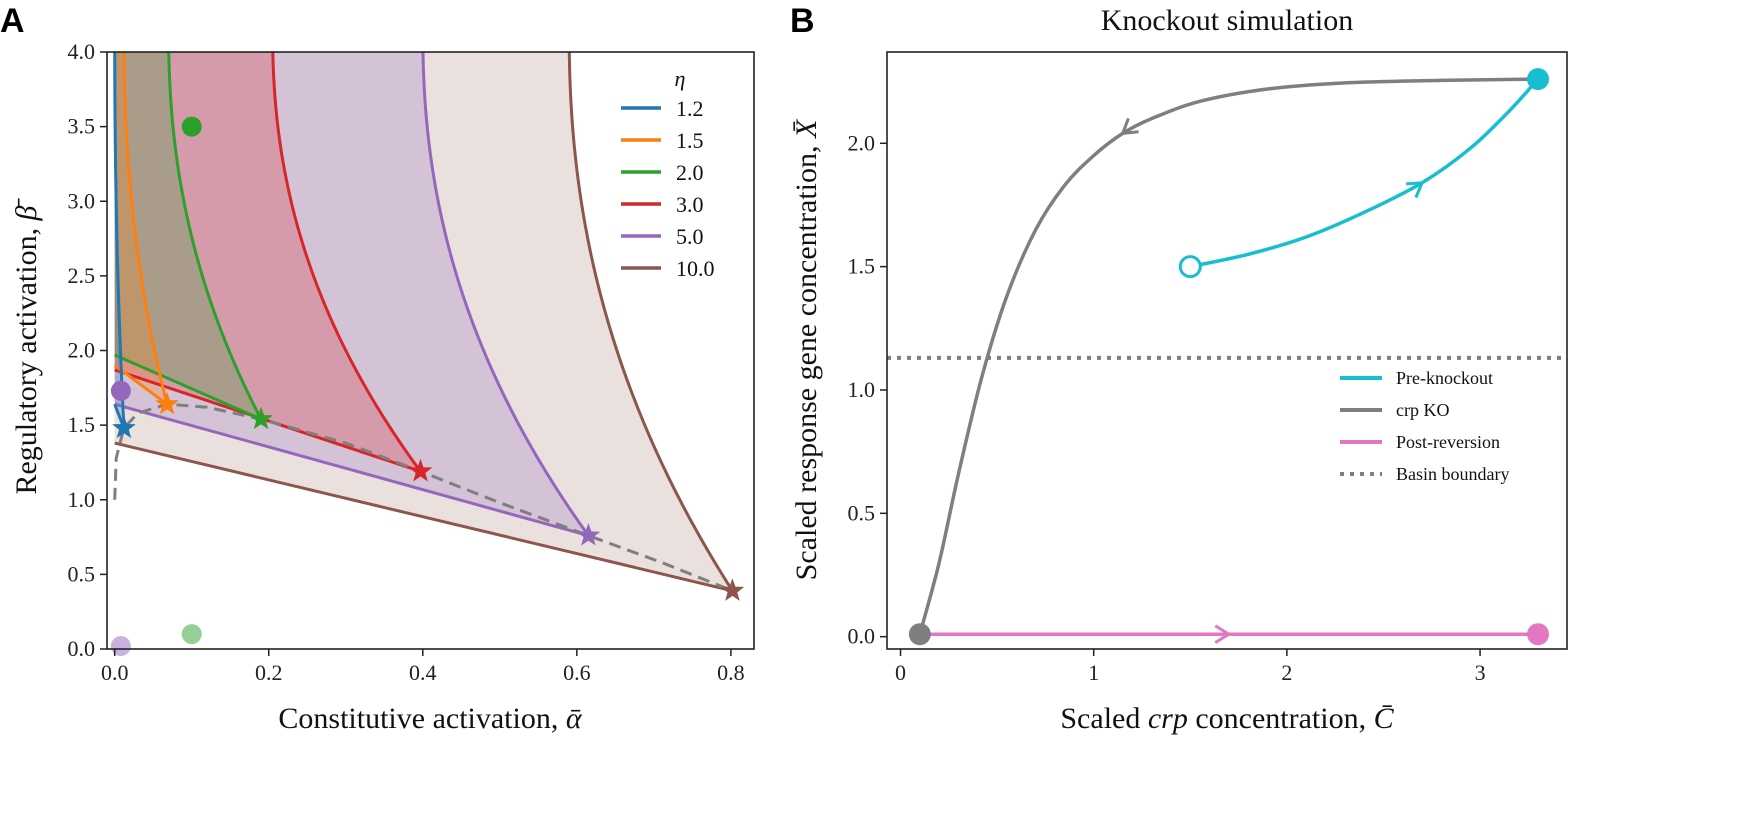  Describe the element at coordinates (1448, 442) in the screenshot. I see `legend-label-b-2: Post-reversion` at that location.